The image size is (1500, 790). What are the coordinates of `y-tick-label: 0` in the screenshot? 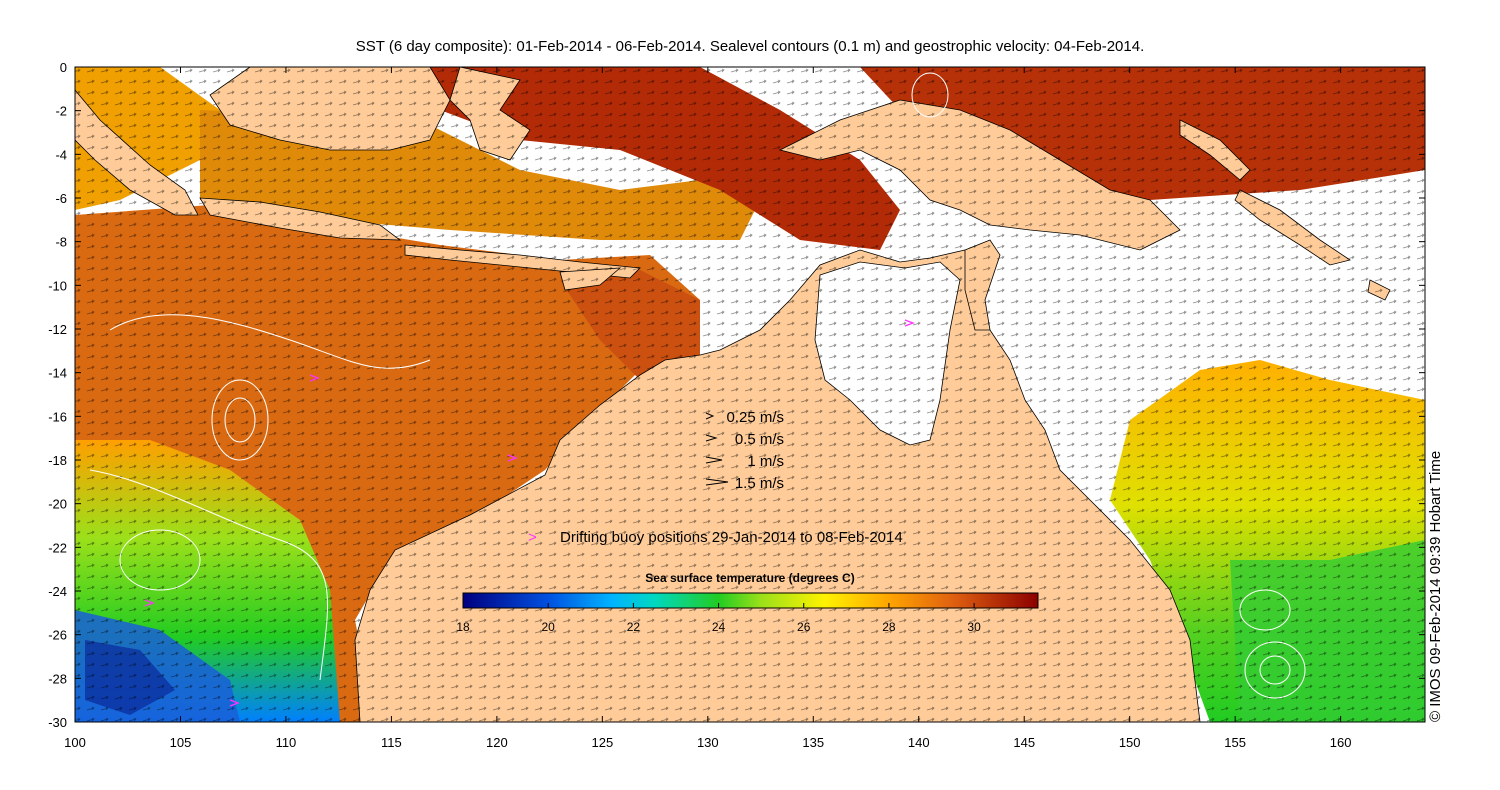 It's located at (63, 67).